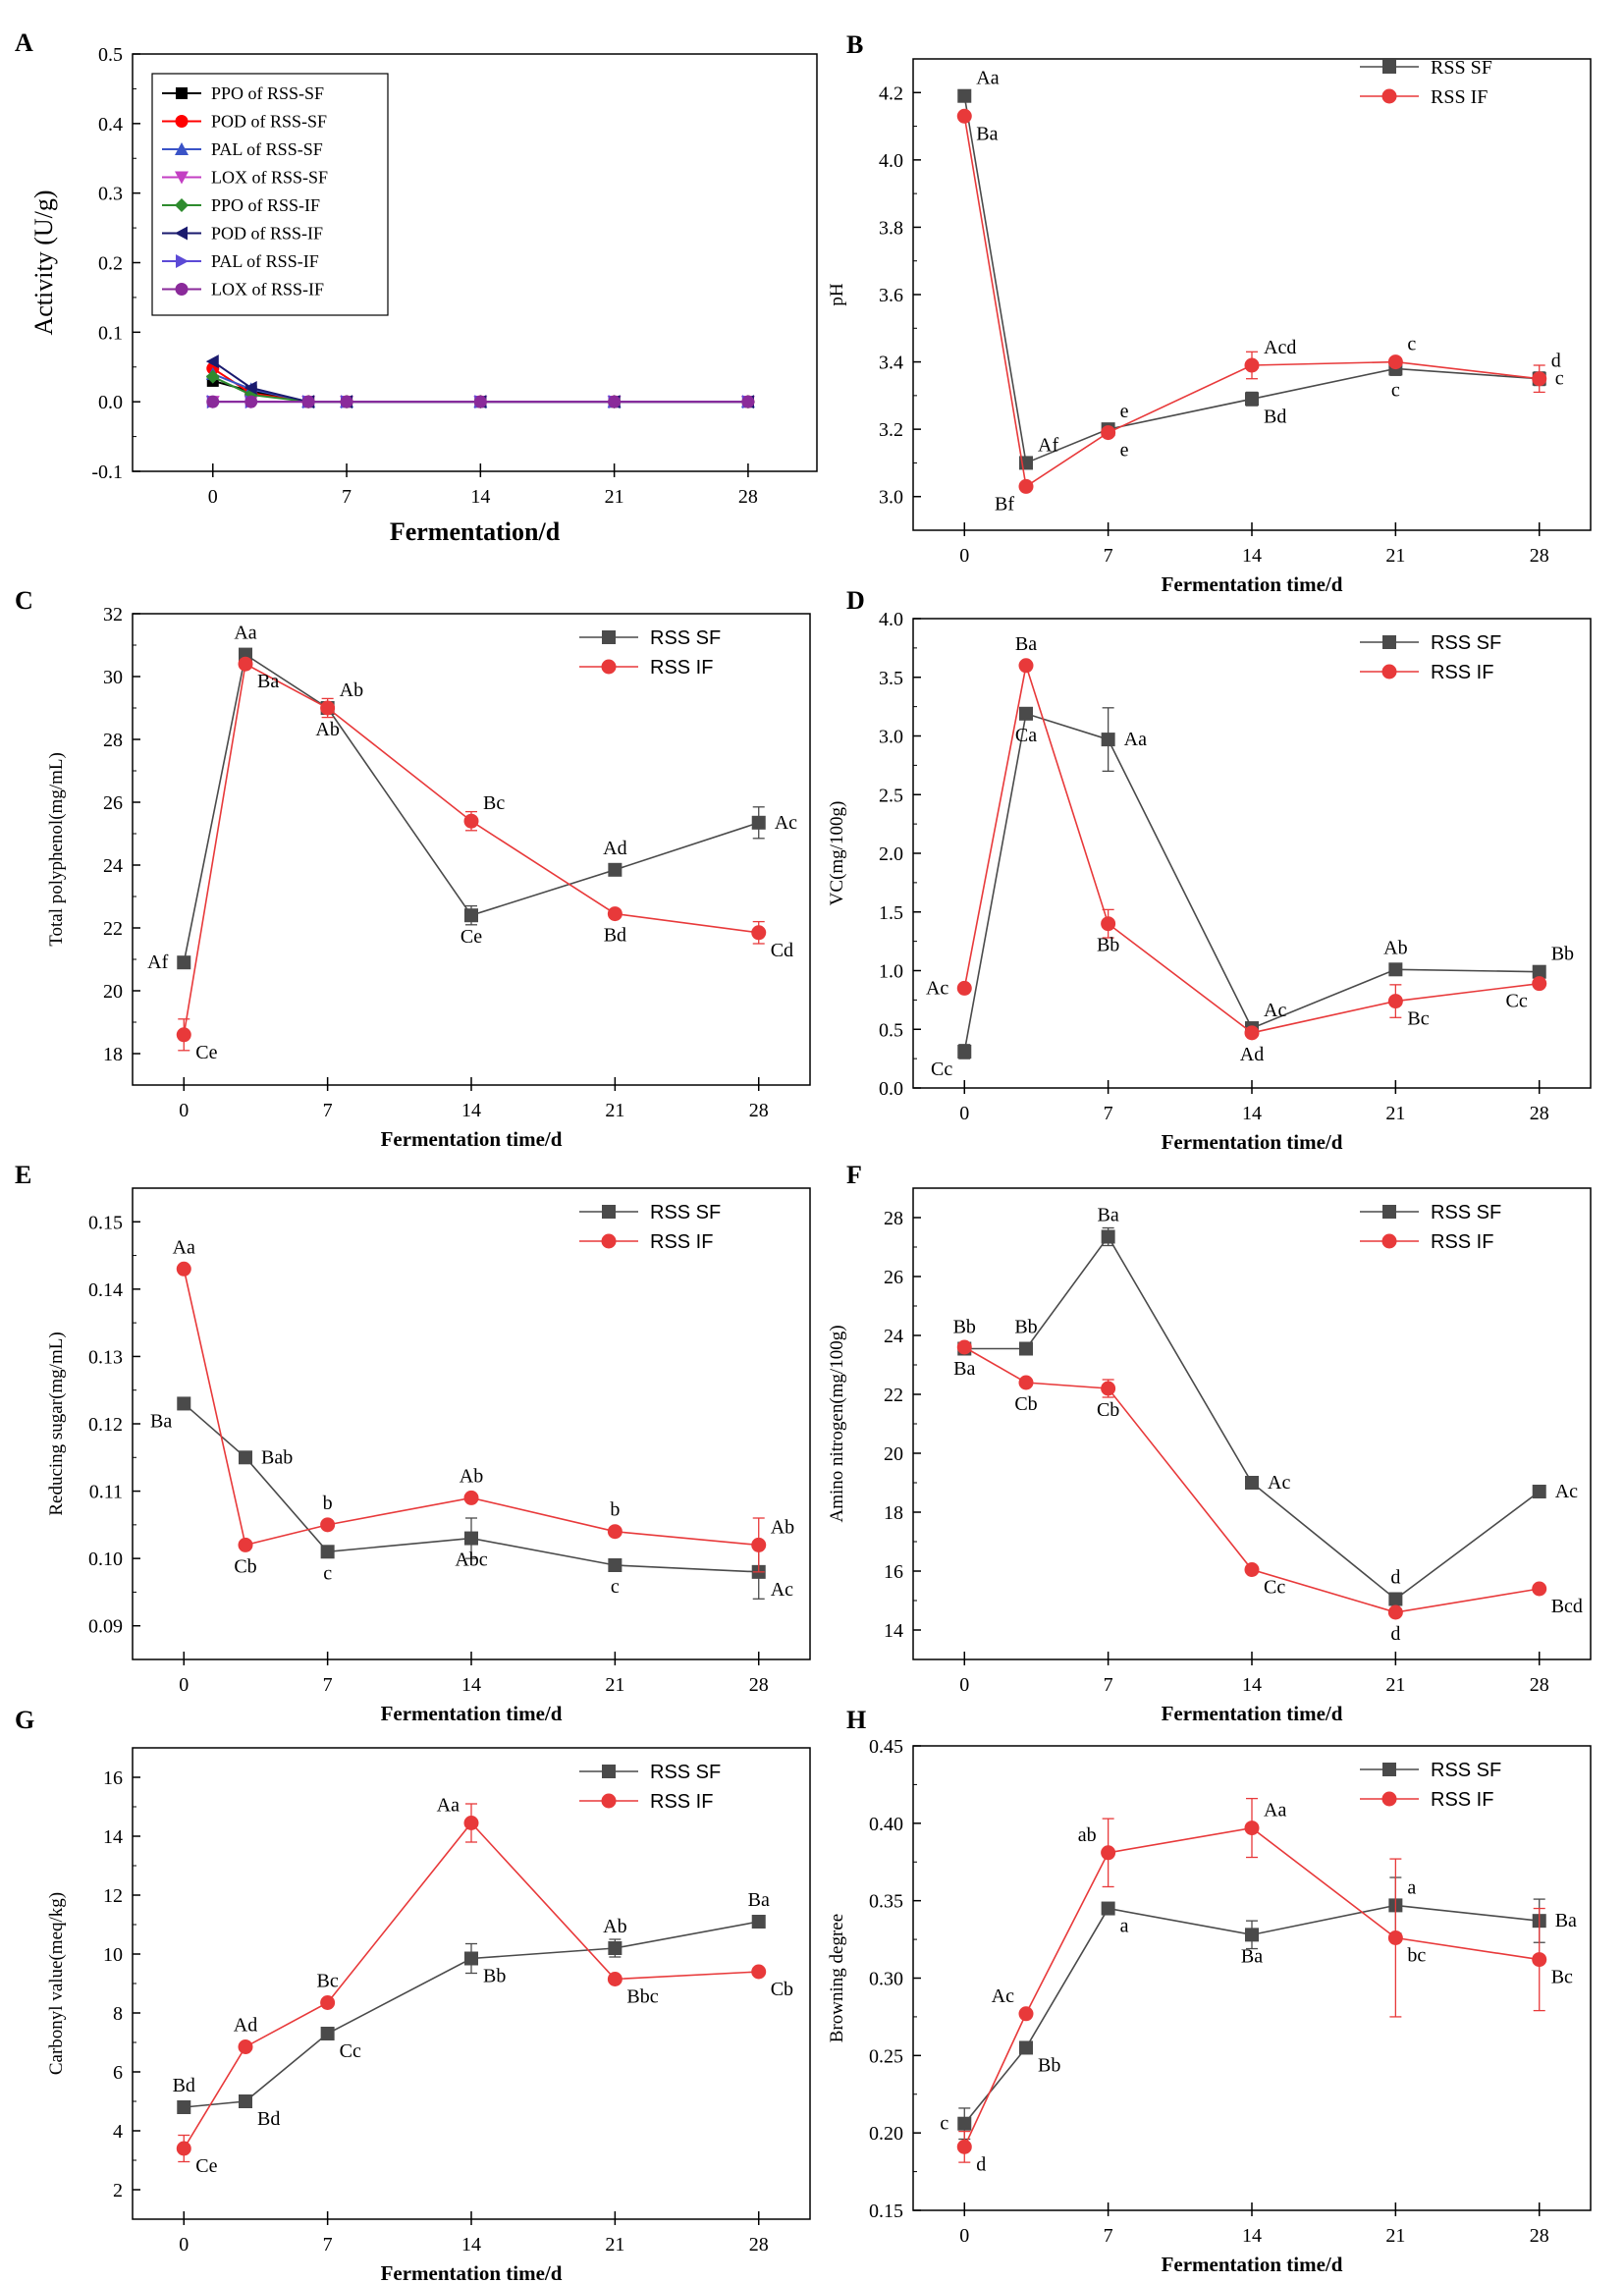  I want to click on x-tick-label: 21, so click(1395, 1113).